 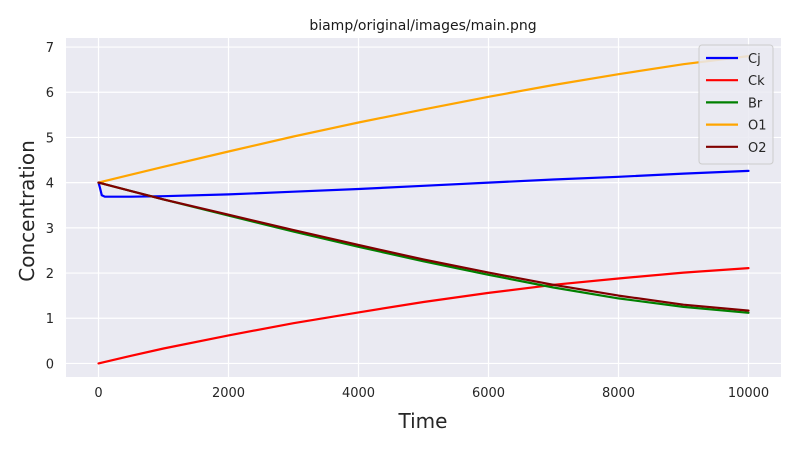 What do you see at coordinates (27, 210) in the screenshot?
I see `y-axis-label: Concentration` at bounding box center [27, 210].